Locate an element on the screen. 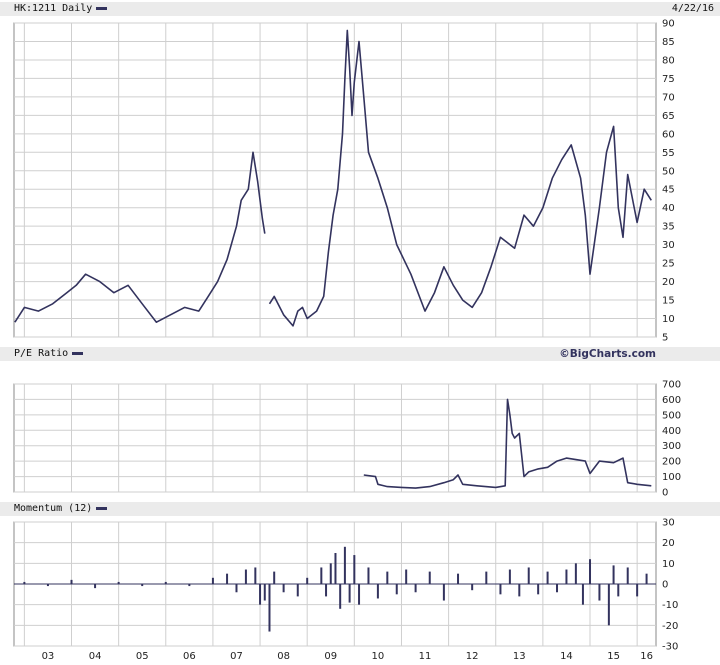 The image size is (720, 665). momentum-panel-header: Momentum (12) is located at coordinates (360, 509).